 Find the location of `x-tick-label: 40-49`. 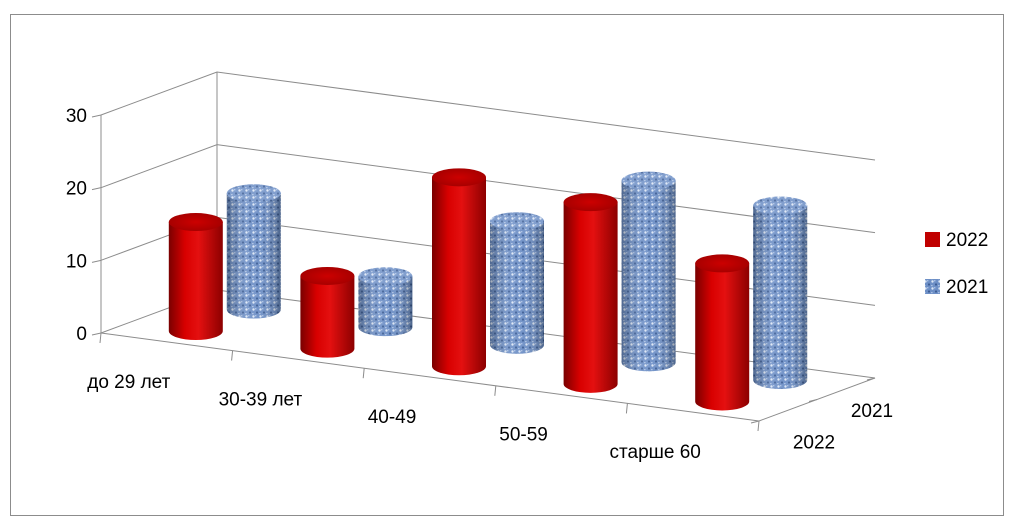

x-tick-label: 40-49 is located at coordinates (392, 417).